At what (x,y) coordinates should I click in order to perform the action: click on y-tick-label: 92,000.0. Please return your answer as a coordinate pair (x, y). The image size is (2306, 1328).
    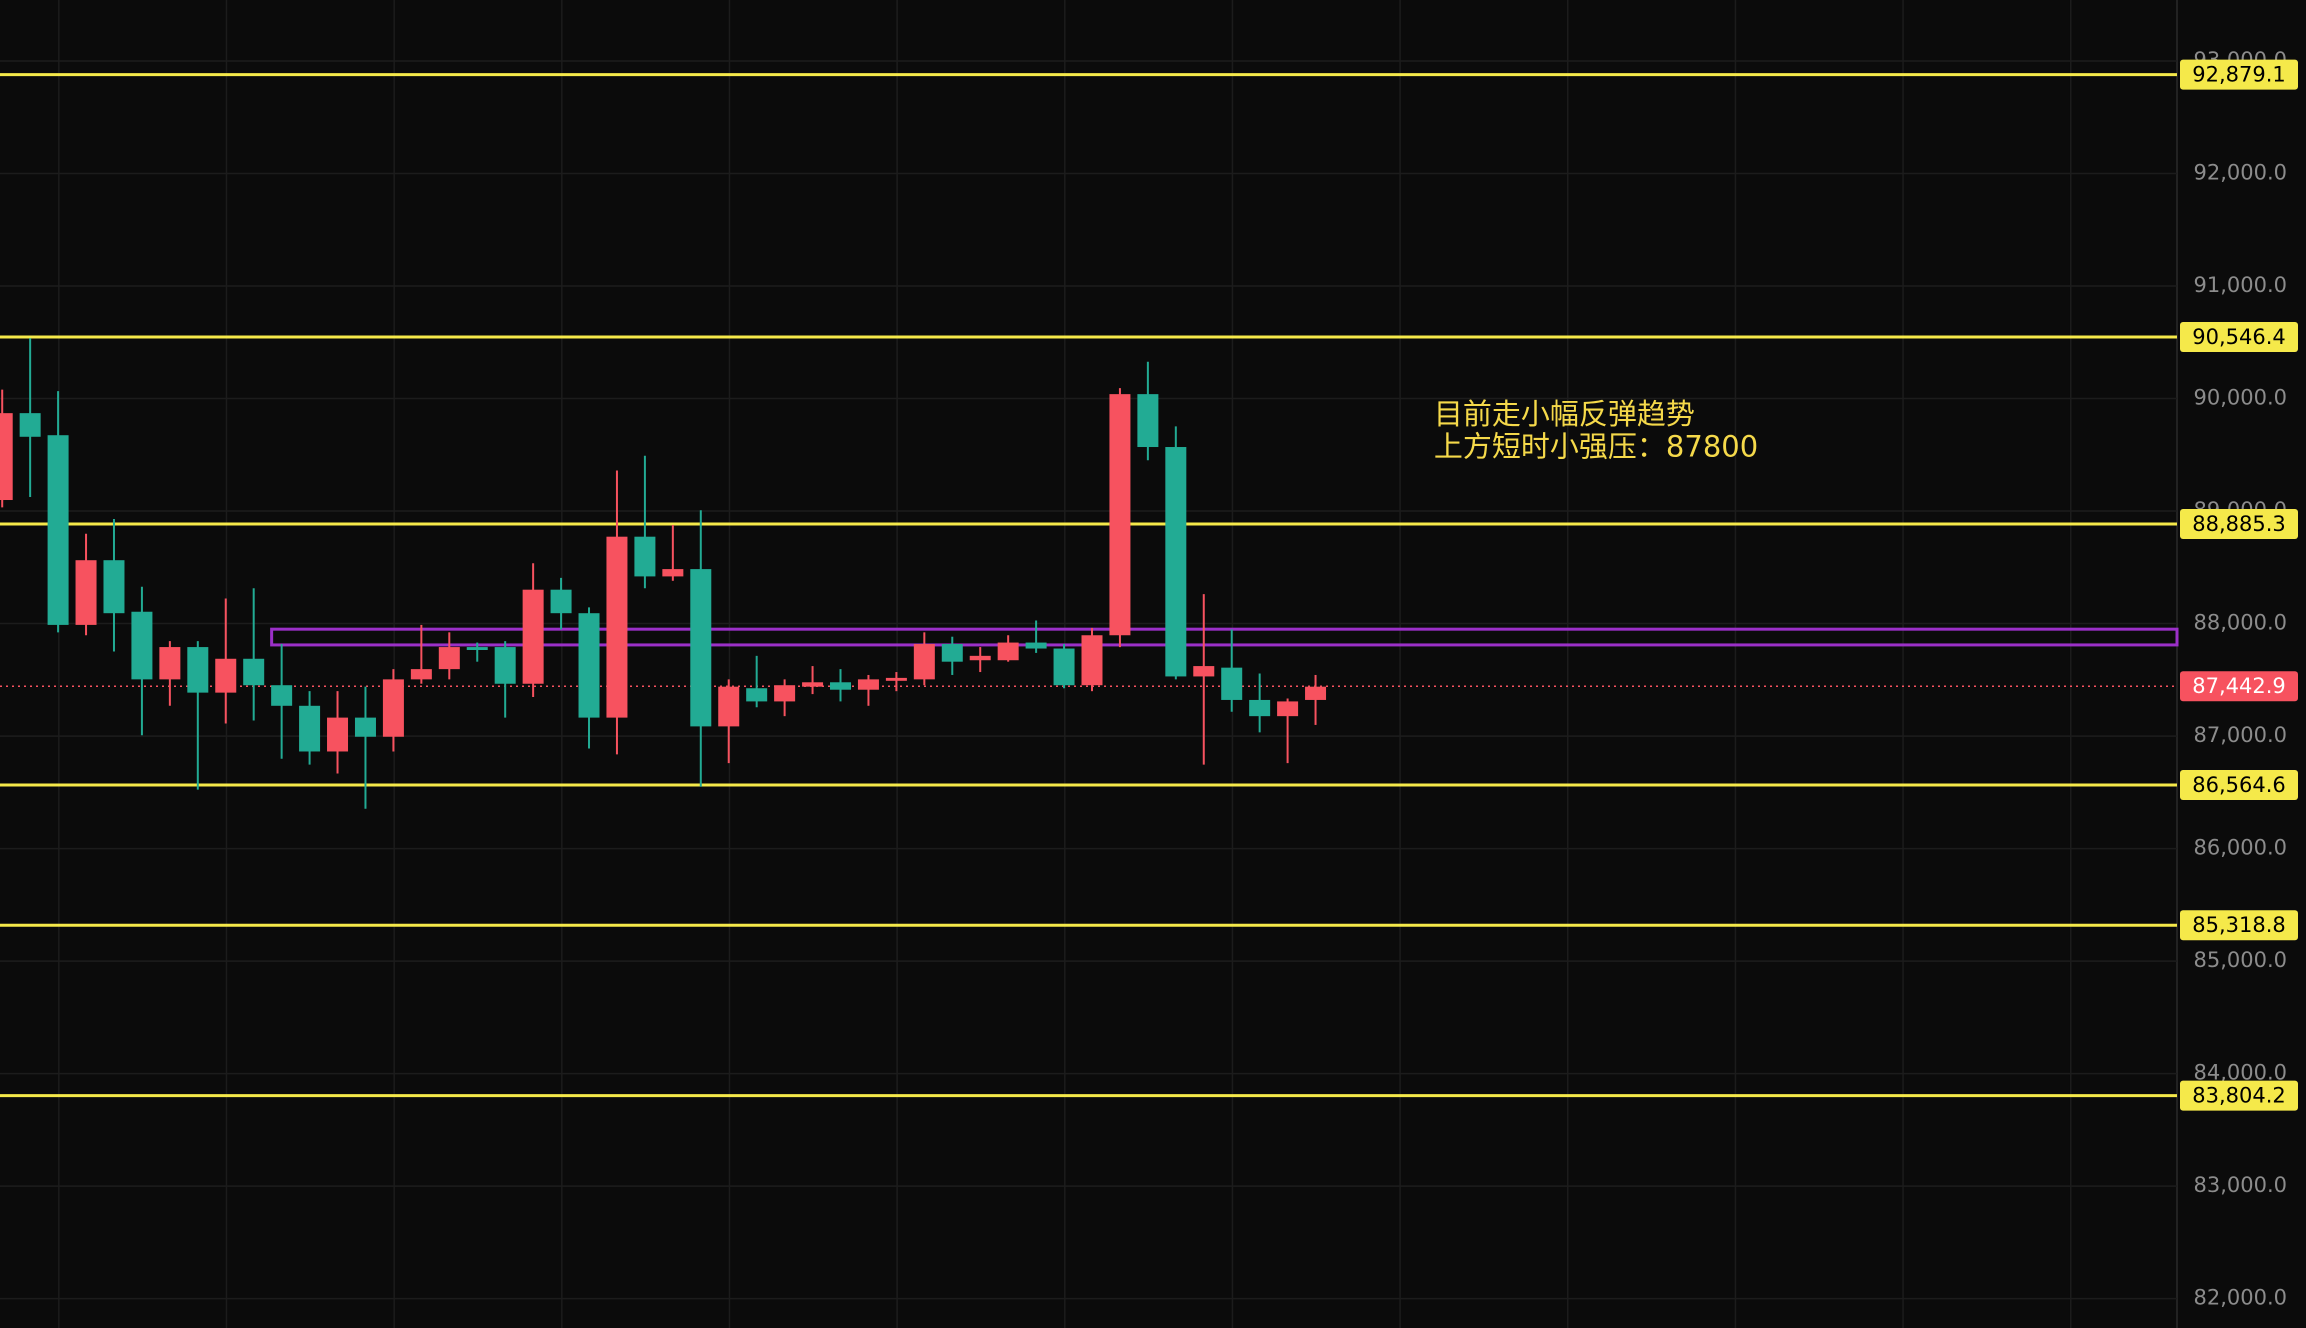
    Looking at the image, I should click on (2240, 172).